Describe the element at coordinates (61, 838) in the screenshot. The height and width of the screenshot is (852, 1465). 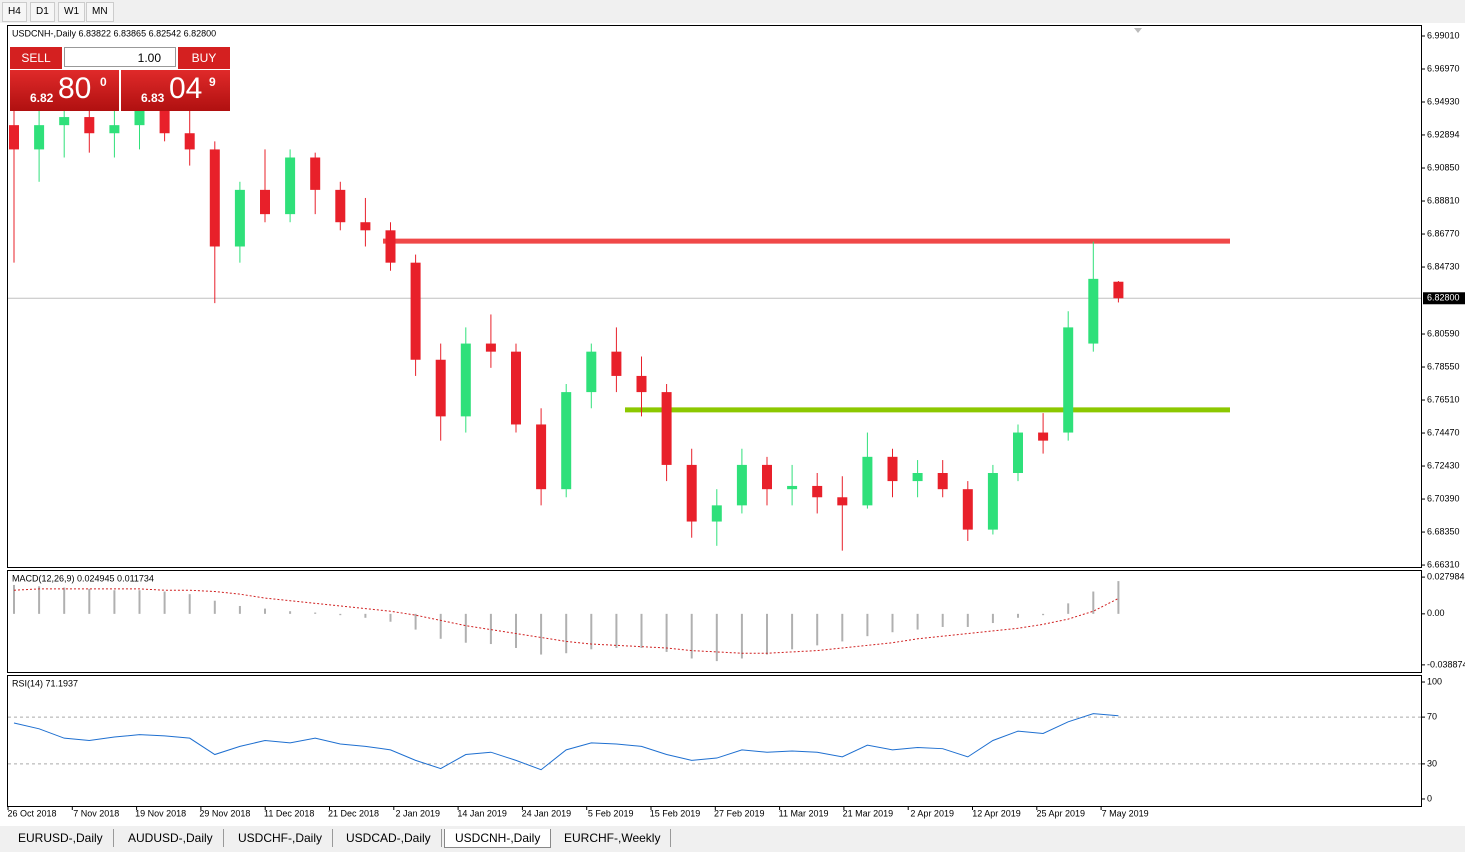
I see `symbol-tab: EURUSD-,Daily` at that location.